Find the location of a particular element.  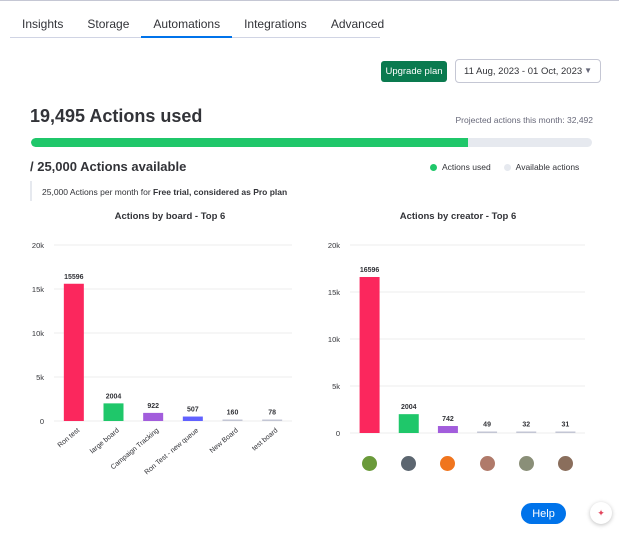

chevron-down-icon: ▼ is located at coordinates (588, 70).